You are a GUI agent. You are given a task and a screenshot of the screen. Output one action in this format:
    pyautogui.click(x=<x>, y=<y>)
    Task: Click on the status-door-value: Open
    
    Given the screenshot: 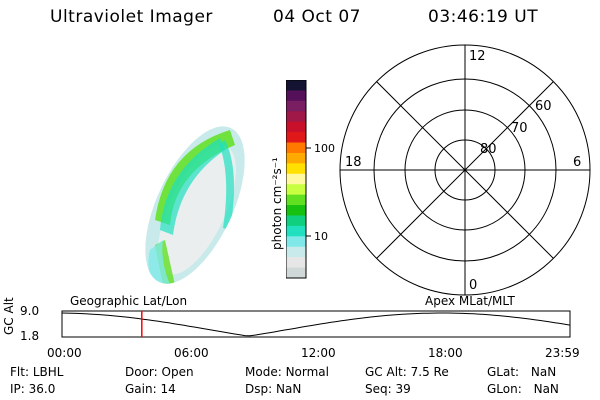 What is the action you would take?
    pyautogui.click(x=177, y=372)
    